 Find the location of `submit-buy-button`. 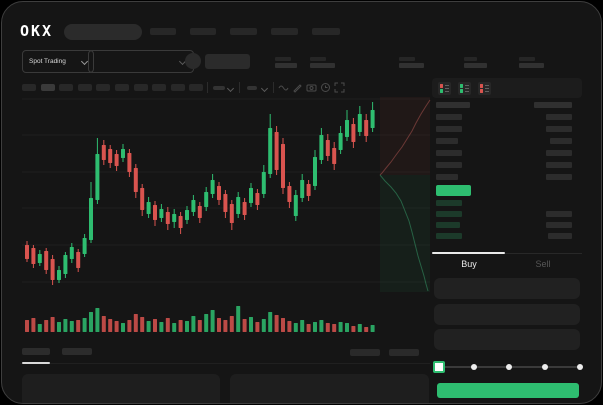

submit-buy-button is located at coordinates (508, 390).